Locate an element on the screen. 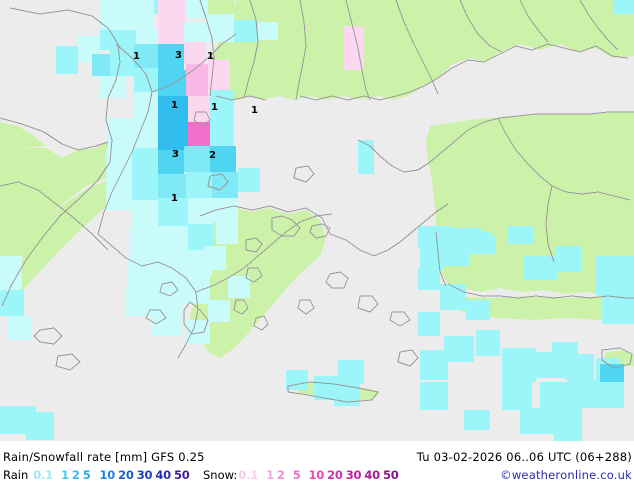  snow-legend-value: 10 is located at coordinates (316, 475).